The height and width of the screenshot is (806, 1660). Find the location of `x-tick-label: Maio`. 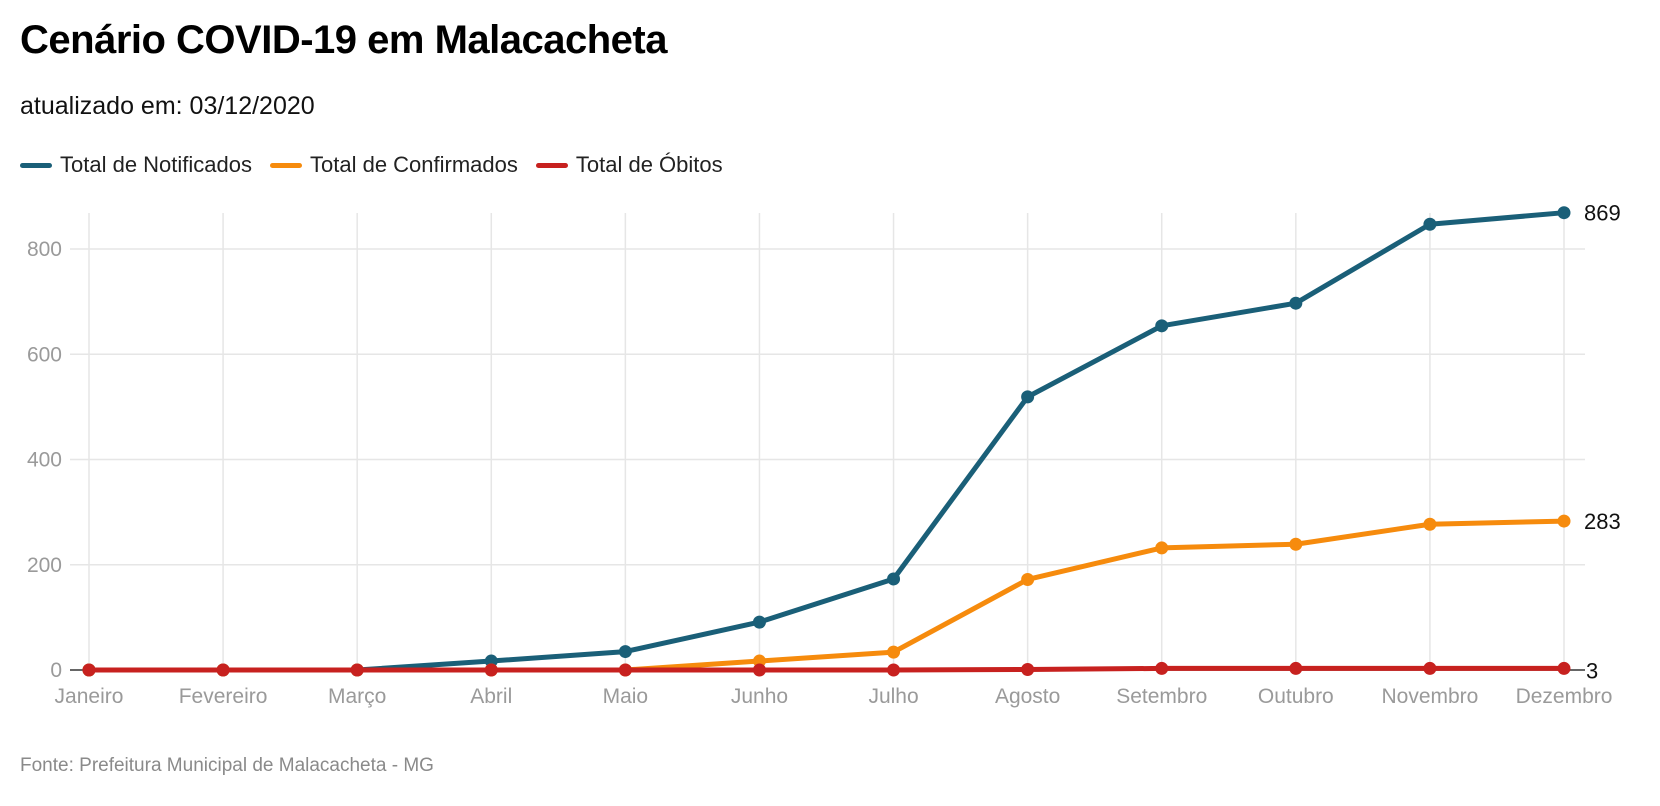

x-tick-label: Maio is located at coordinates (626, 696).